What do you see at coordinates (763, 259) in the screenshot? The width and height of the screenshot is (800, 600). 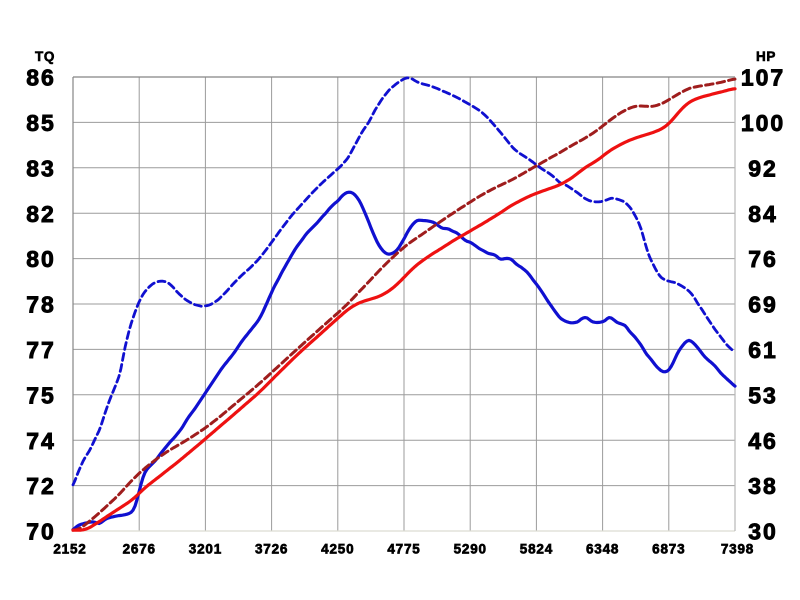 I see `svg-text: 76` at bounding box center [763, 259].